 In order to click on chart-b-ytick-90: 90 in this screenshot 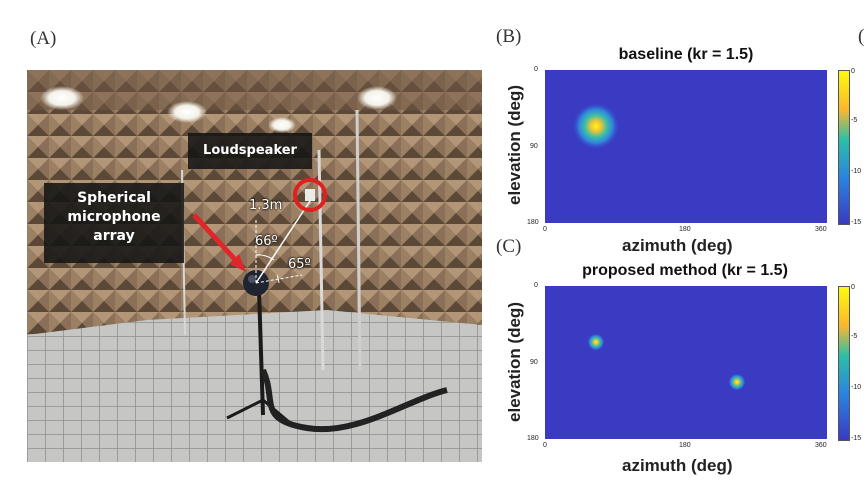, I will do `click(534, 146)`.